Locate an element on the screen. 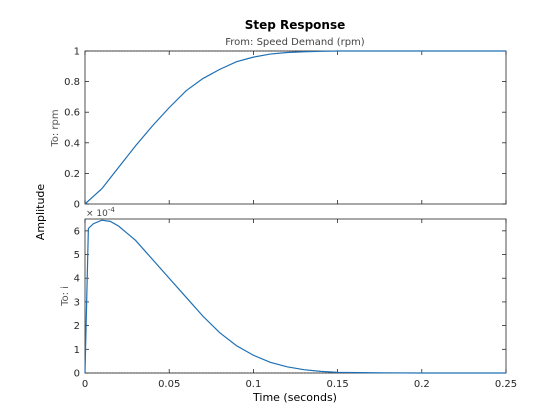 This screenshot has height=420, width=560. top-axis-ylabel: To: rpm is located at coordinates (55, 128).